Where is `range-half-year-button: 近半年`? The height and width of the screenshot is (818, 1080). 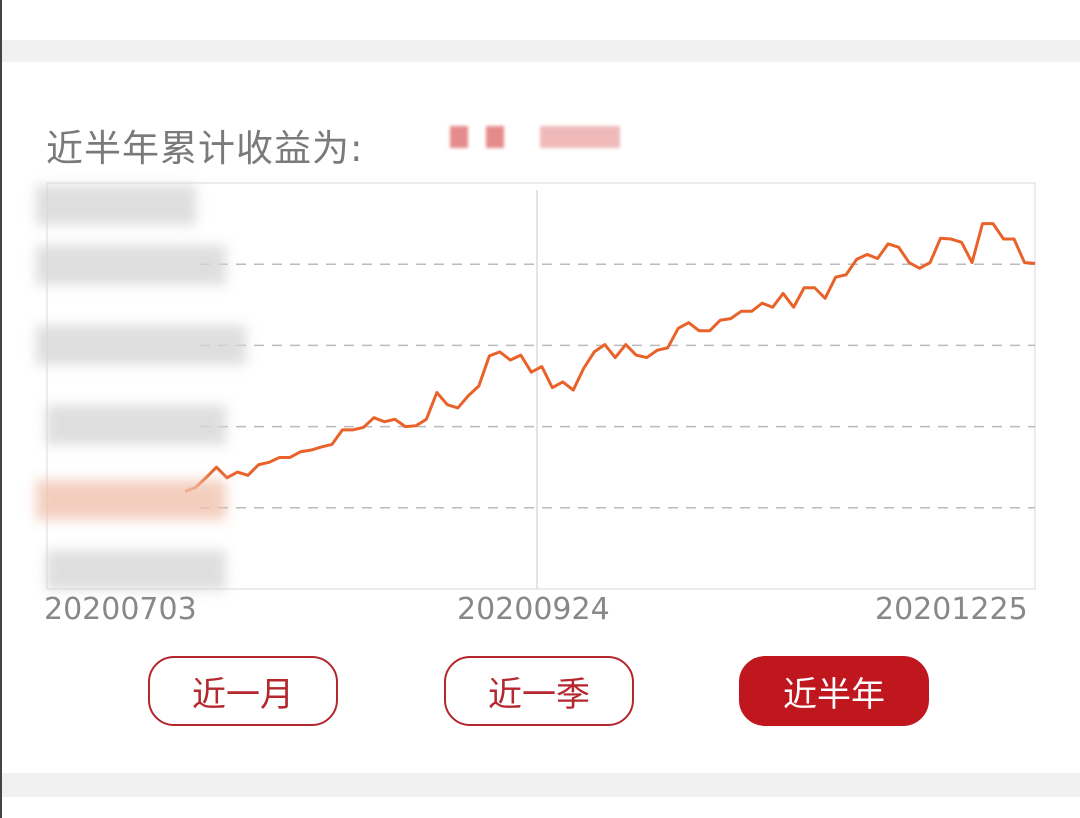 range-half-year-button: 近半年 is located at coordinates (834, 691).